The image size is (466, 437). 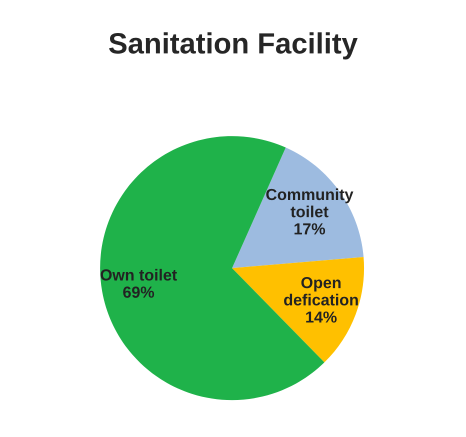 What do you see at coordinates (233, 46) in the screenshot?
I see `chart-title: Sanitation Facility` at bounding box center [233, 46].